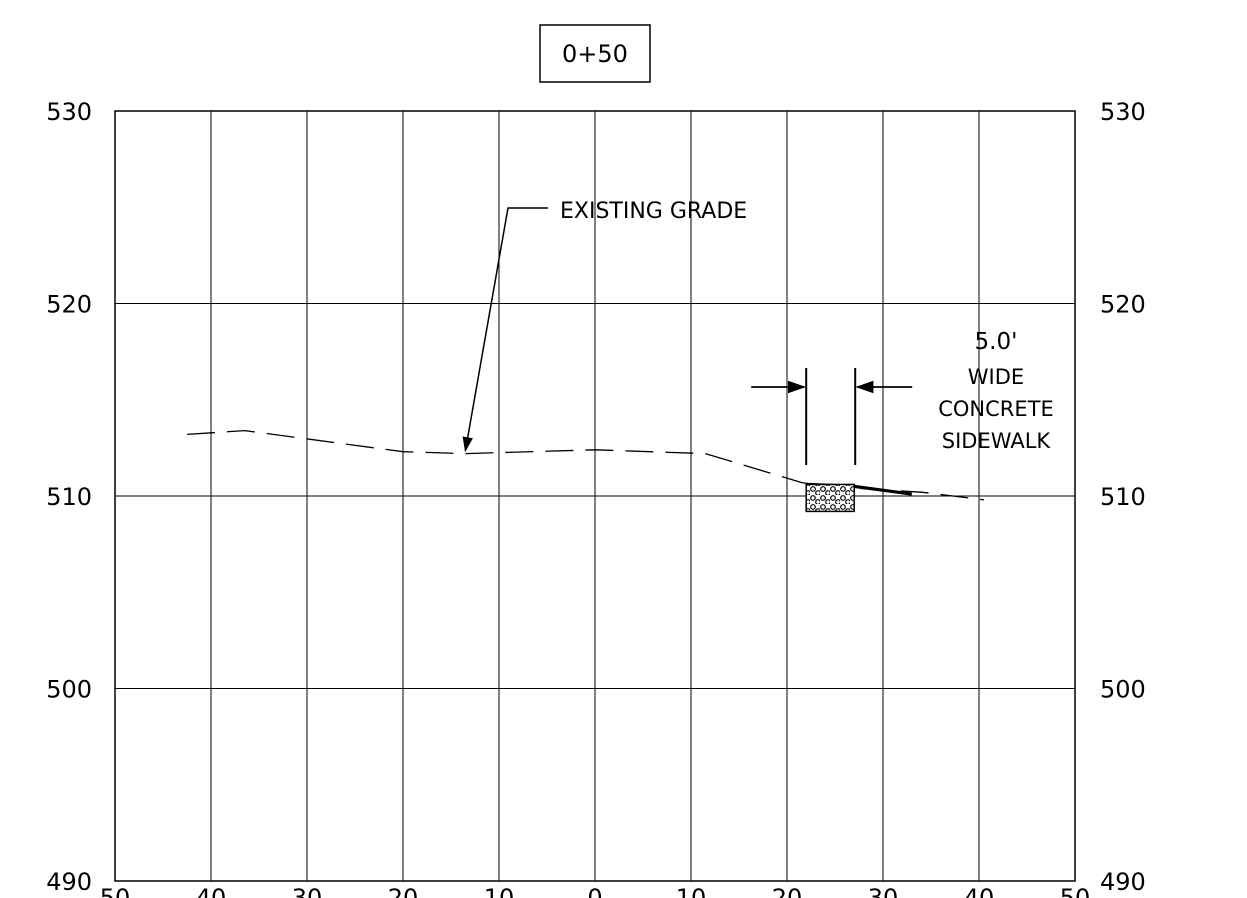 This screenshot has width=1247, height=898. I want to click on sidewalk-width-label: 5.0', so click(996, 342).